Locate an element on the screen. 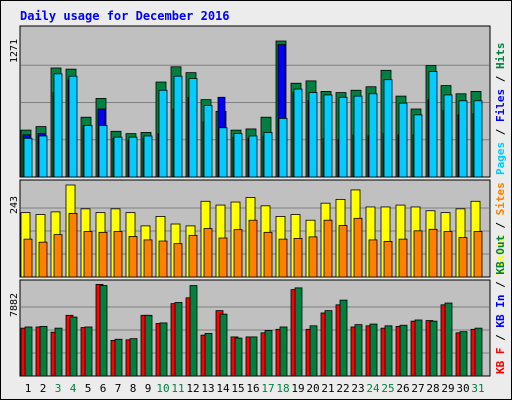  x-tick-label: 19 is located at coordinates (297, 388).